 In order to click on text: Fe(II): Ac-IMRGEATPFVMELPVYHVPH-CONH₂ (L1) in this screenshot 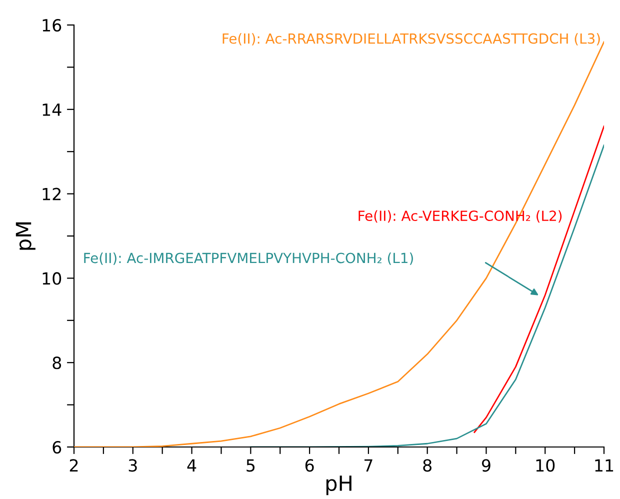, I will do `click(248, 258)`.